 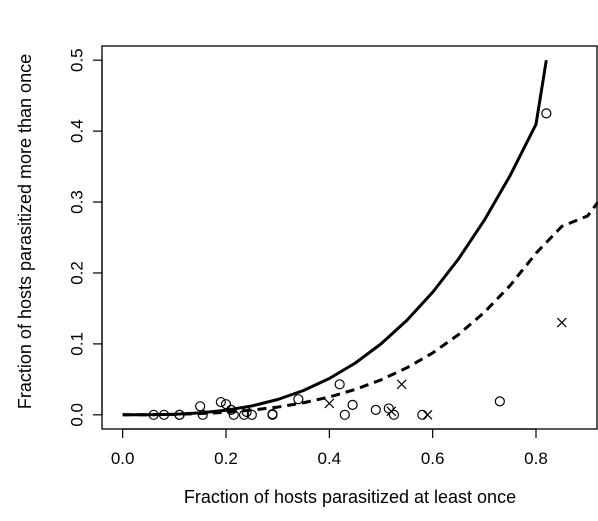 I want to click on x-tick-label: 0.4, so click(x=330, y=458).